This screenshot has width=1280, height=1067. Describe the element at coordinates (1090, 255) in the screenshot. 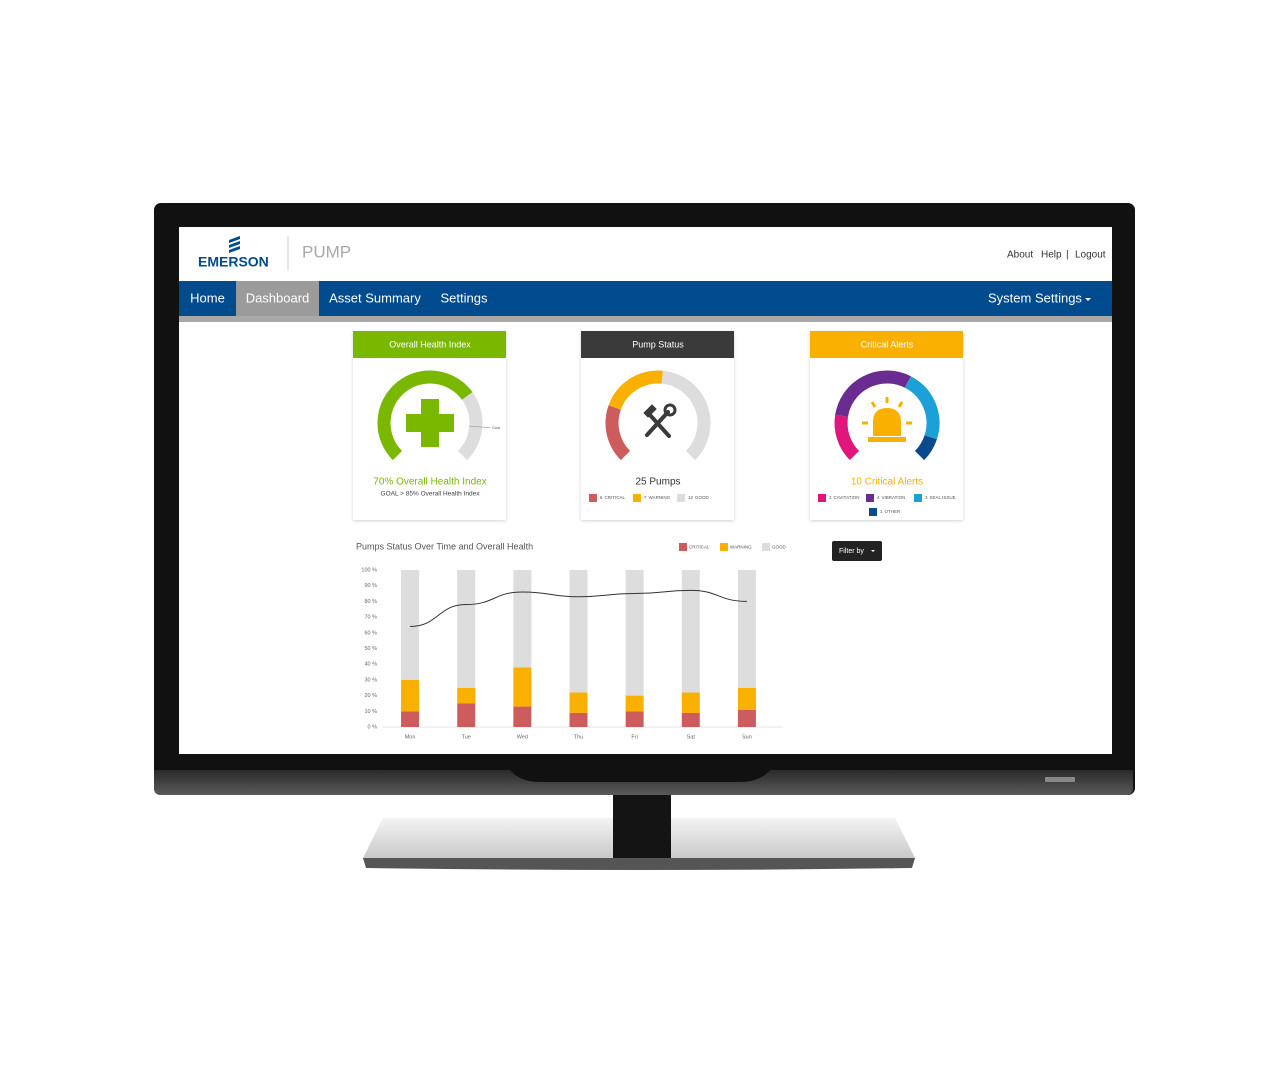

I see `link: Logout` at that location.